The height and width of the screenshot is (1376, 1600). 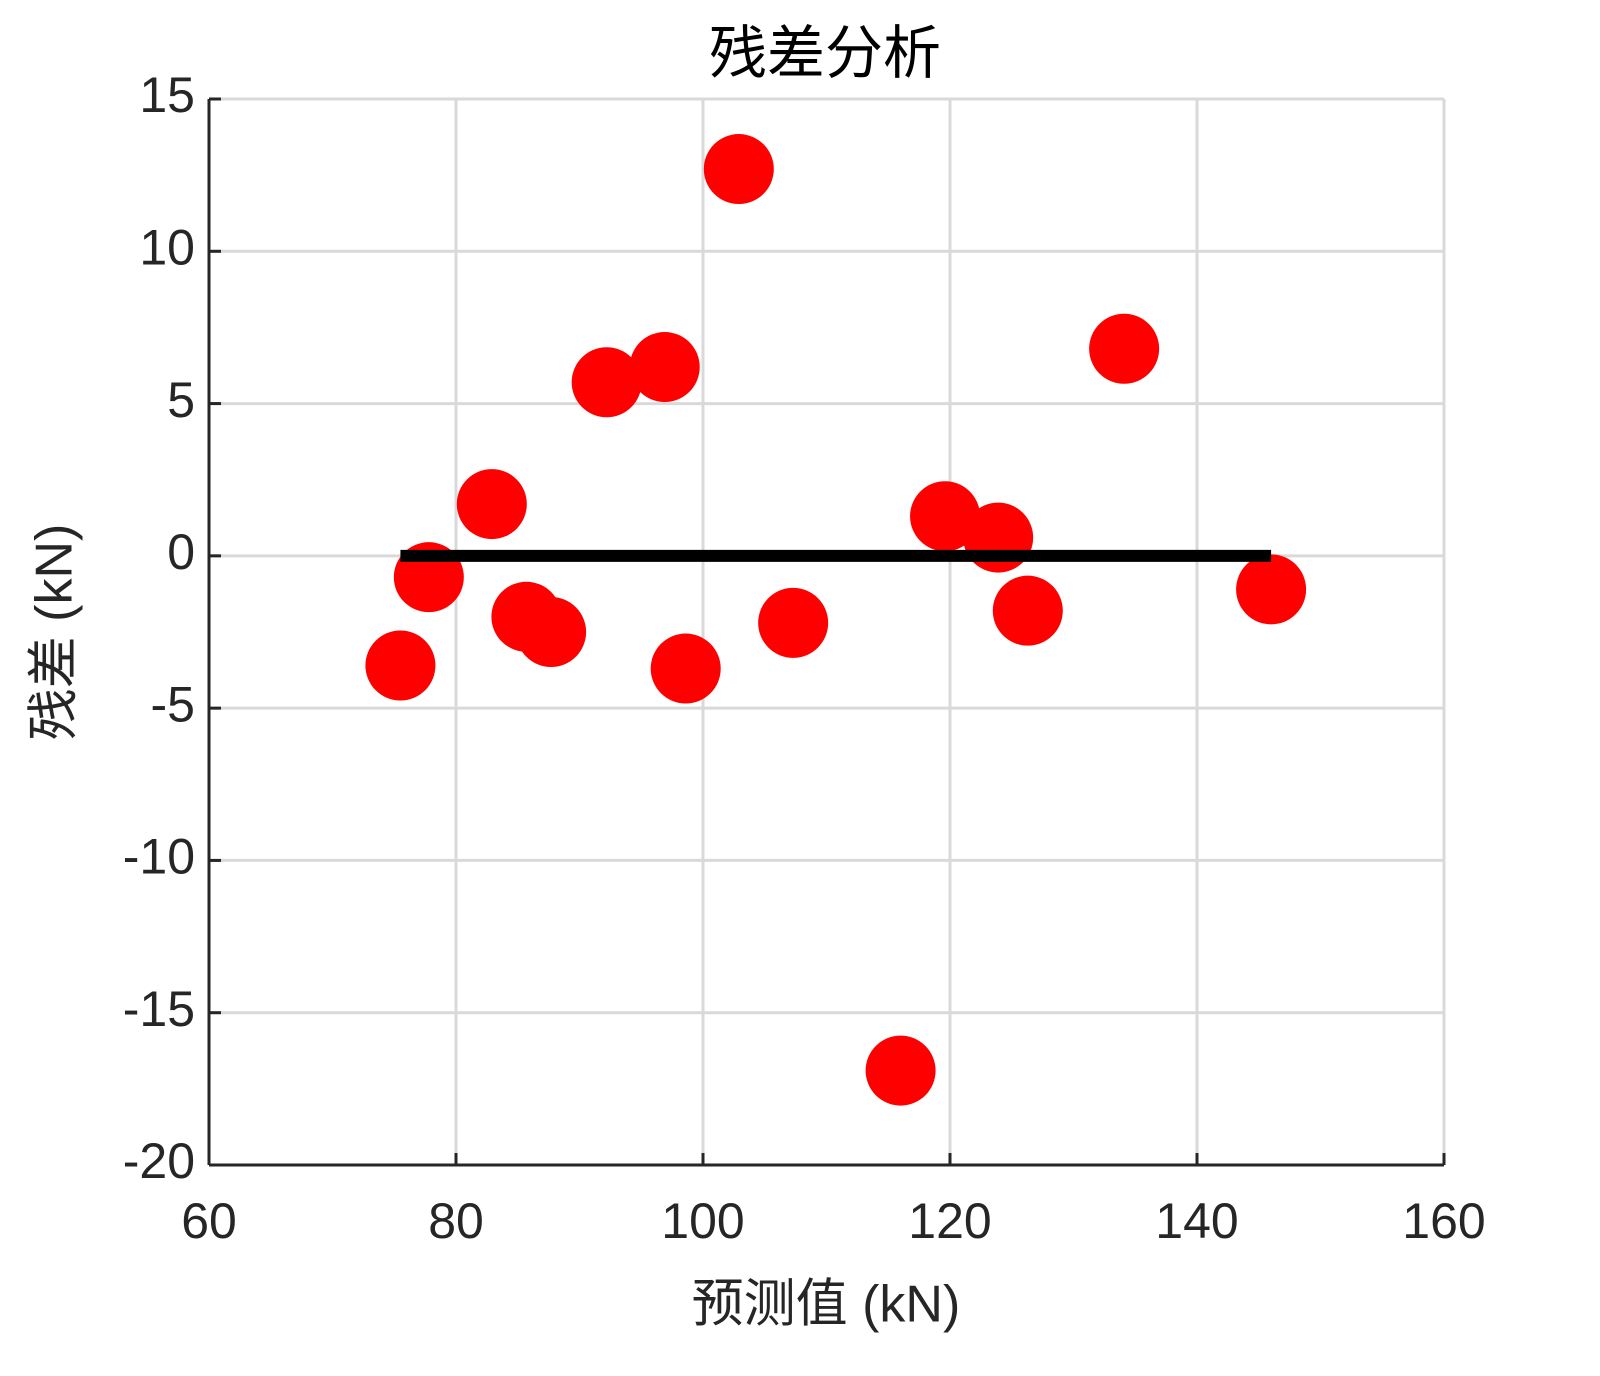 What do you see at coordinates (181, 400) in the screenshot?
I see `y-tick-label: 5` at bounding box center [181, 400].